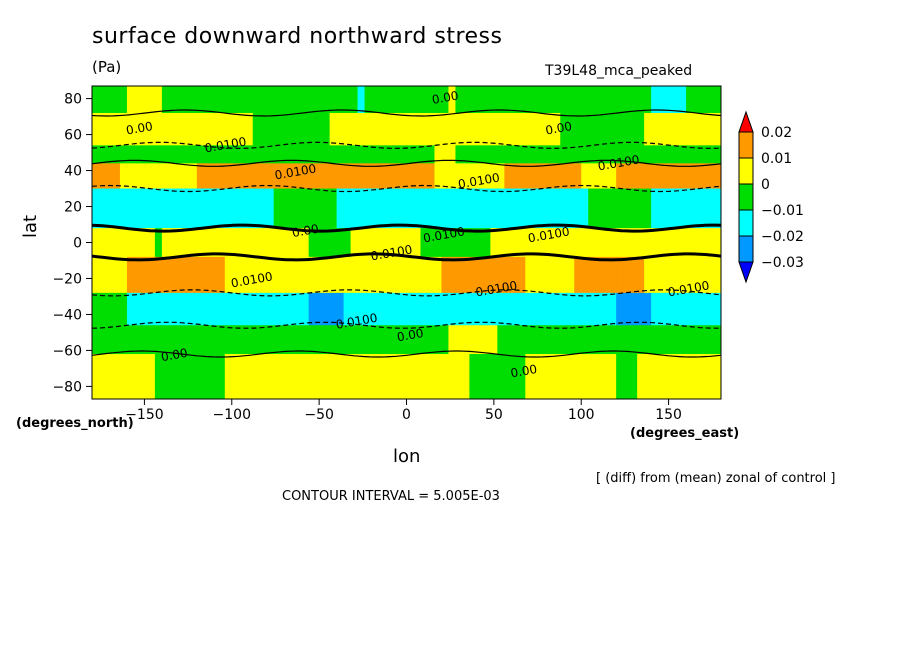  What do you see at coordinates (232, 415) in the screenshot?
I see `x-tick-label: −100` at bounding box center [232, 415].